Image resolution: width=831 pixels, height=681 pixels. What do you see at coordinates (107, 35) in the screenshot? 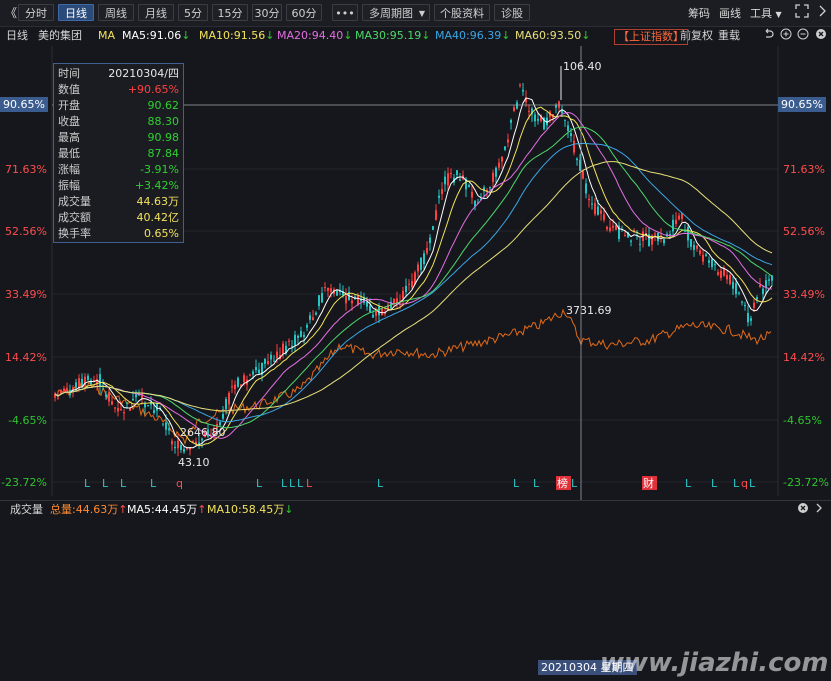
I see `ma-label: MA` at bounding box center [107, 35].